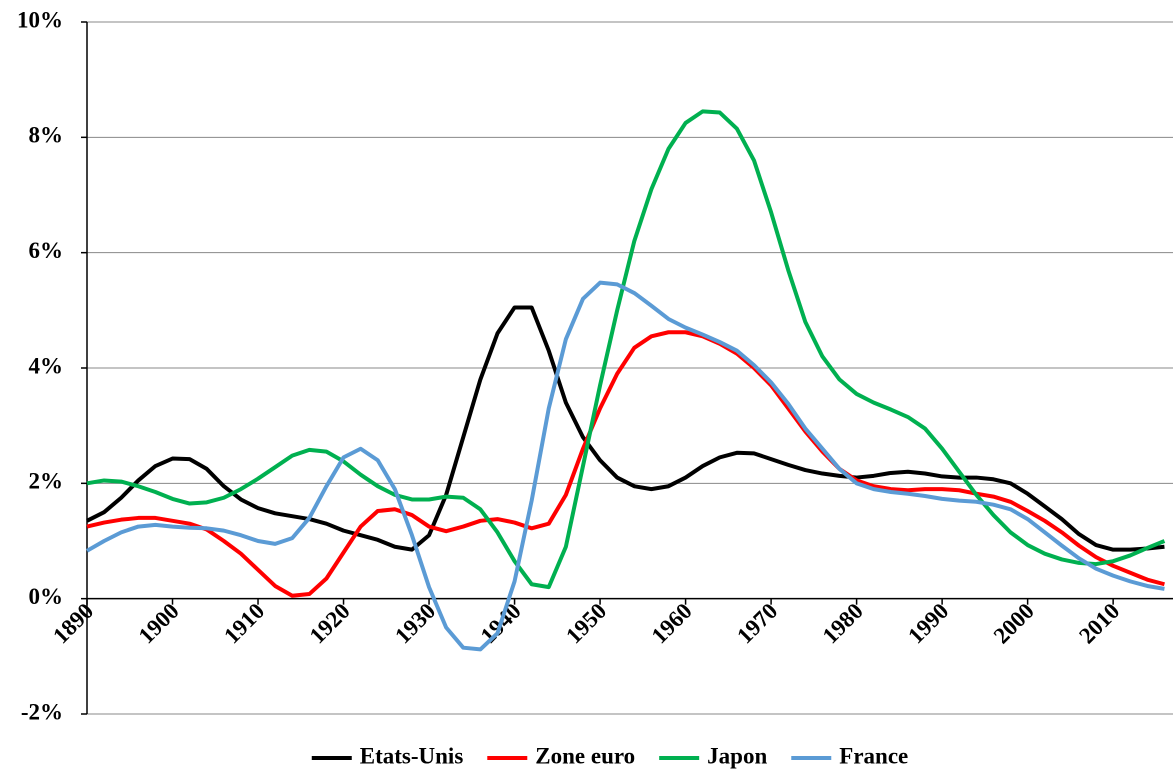 This screenshot has height=778, width=1173. What do you see at coordinates (873, 755) in the screenshot?
I see `legend-label: France` at bounding box center [873, 755].